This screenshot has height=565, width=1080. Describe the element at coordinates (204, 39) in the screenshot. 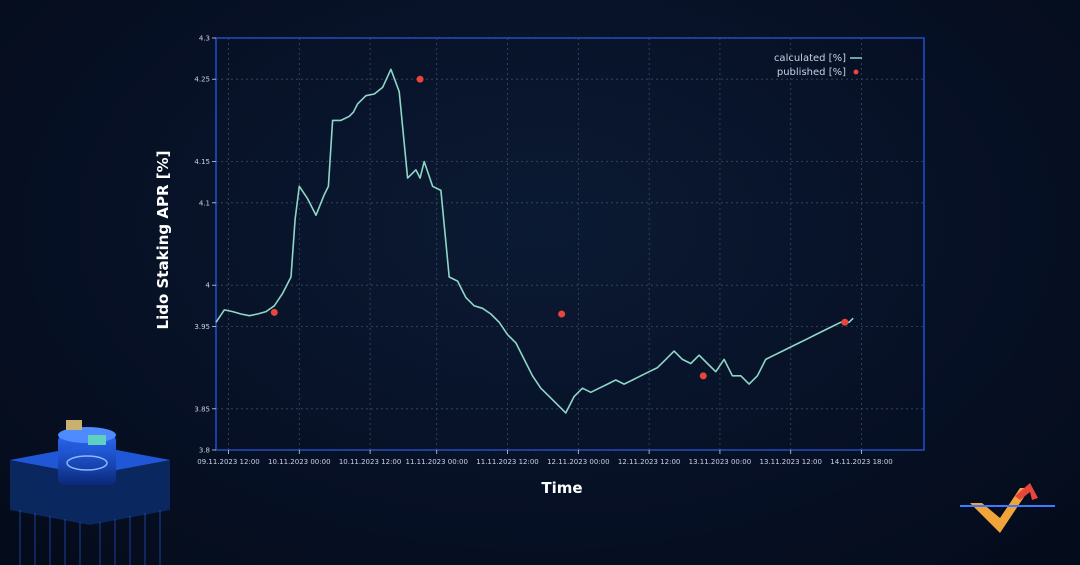

I see `y-tick-label: 4.3` at that location.